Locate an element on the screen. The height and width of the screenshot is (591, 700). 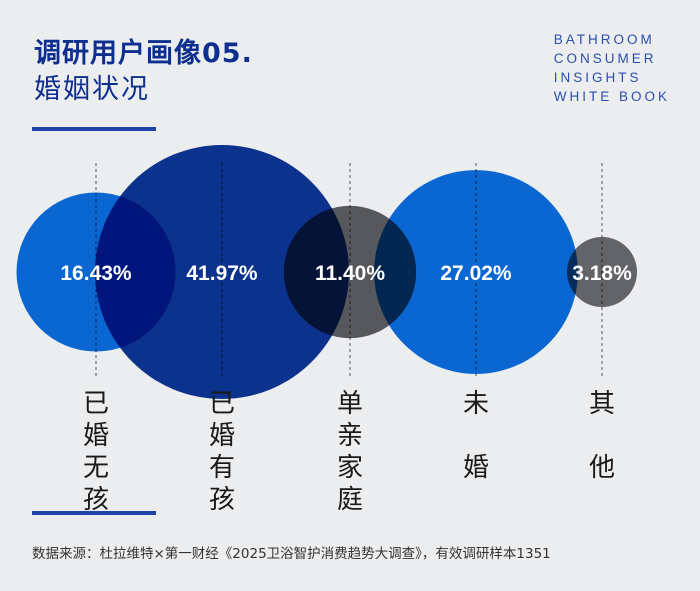
brand-line: CONSUMER is located at coordinates (605, 58).